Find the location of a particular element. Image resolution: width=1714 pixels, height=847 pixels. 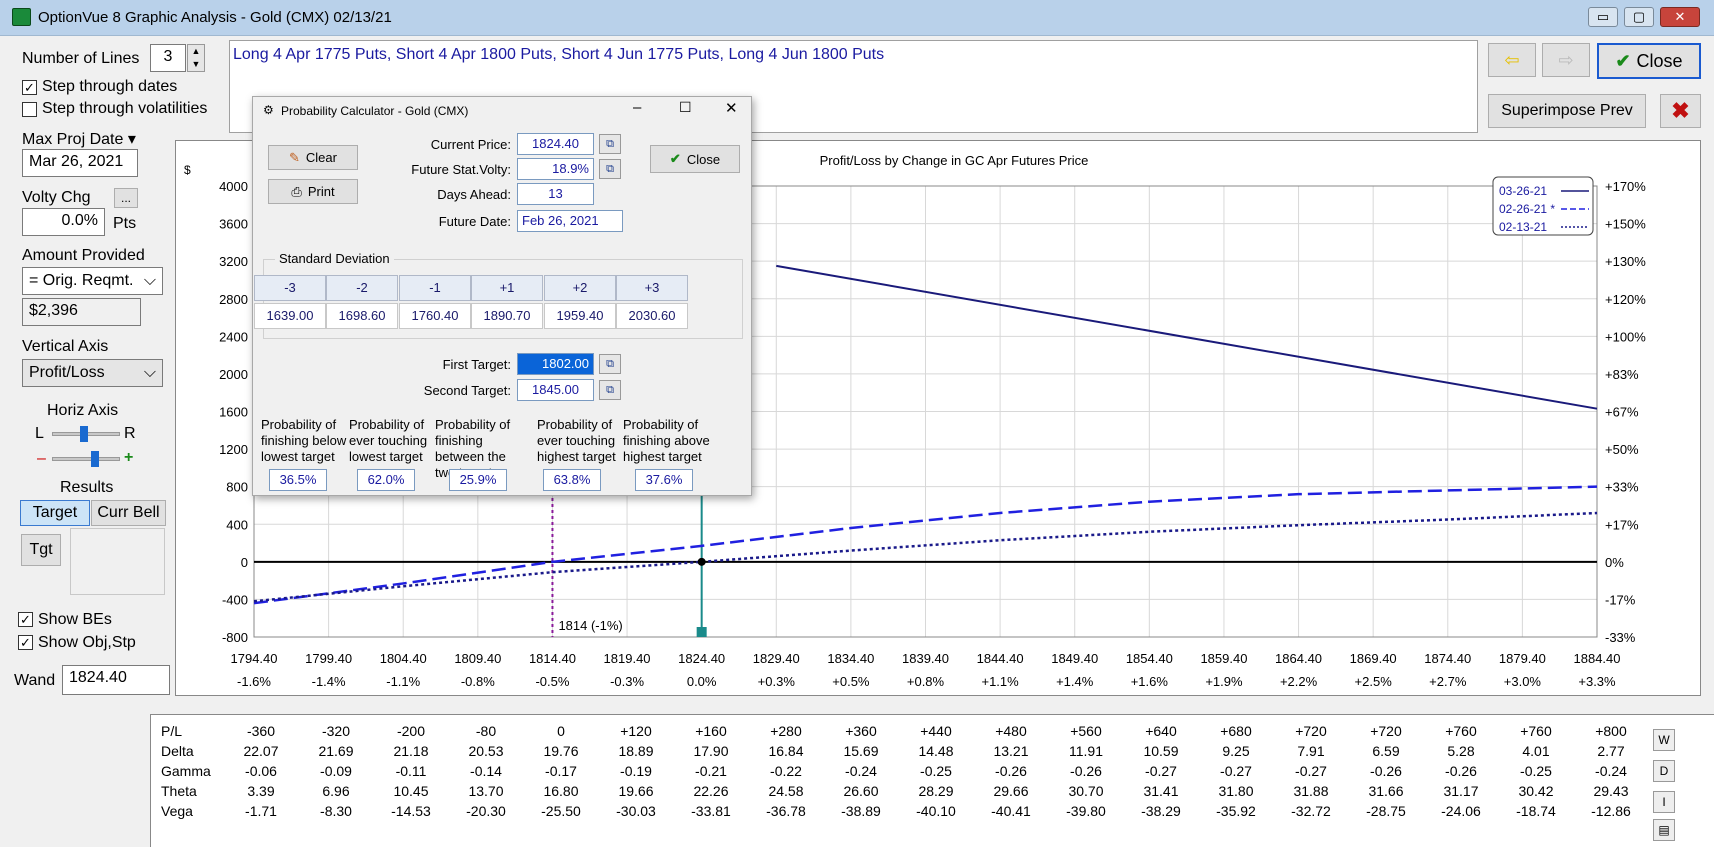

vertical-axis-select: Profit/Loss ⌵ is located at coordinates (92, 373).